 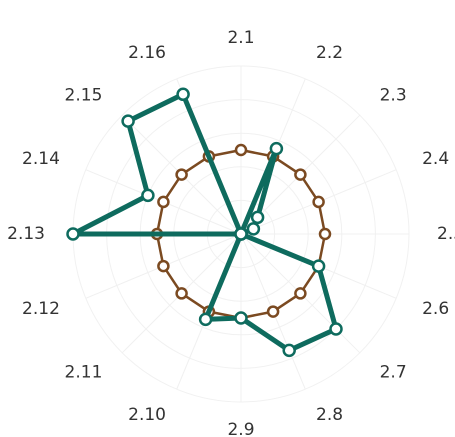 I want to click on series-1-point-2.8, so click(x=273, y=311).